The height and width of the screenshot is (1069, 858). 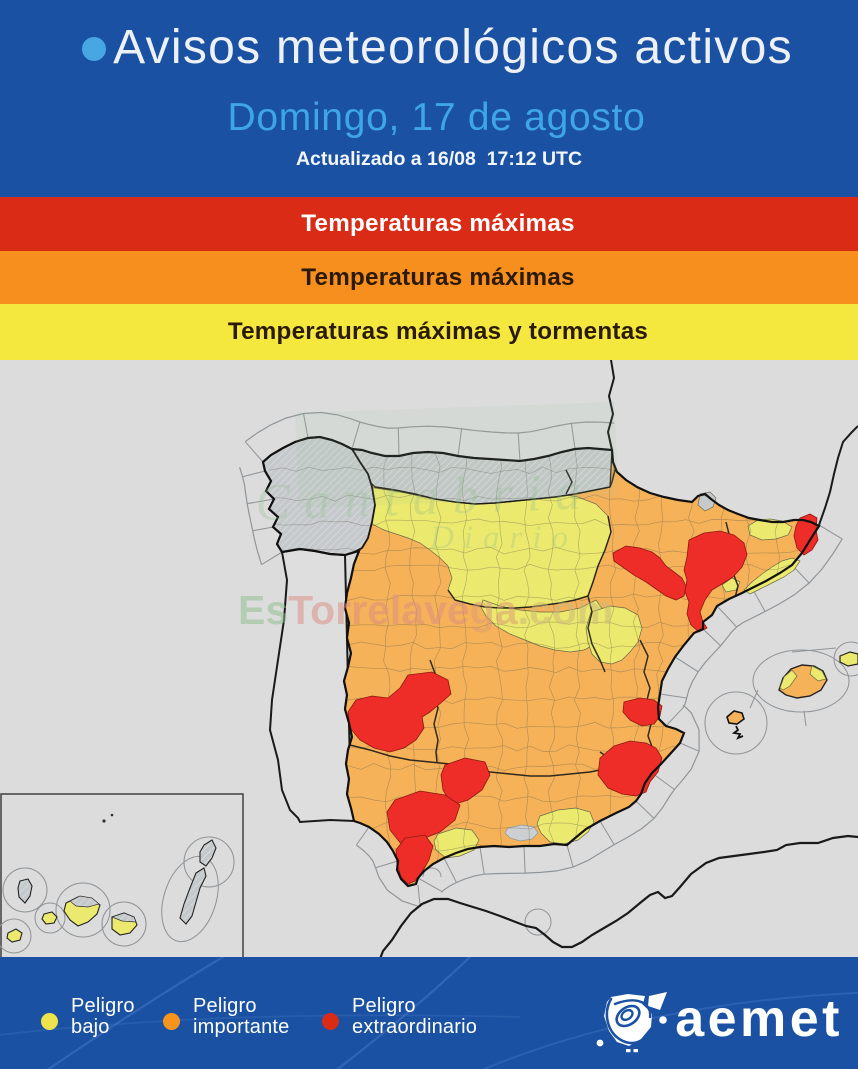 I want to click on svg-text: EsTorrelavega.com, so click(x=425, y=610).